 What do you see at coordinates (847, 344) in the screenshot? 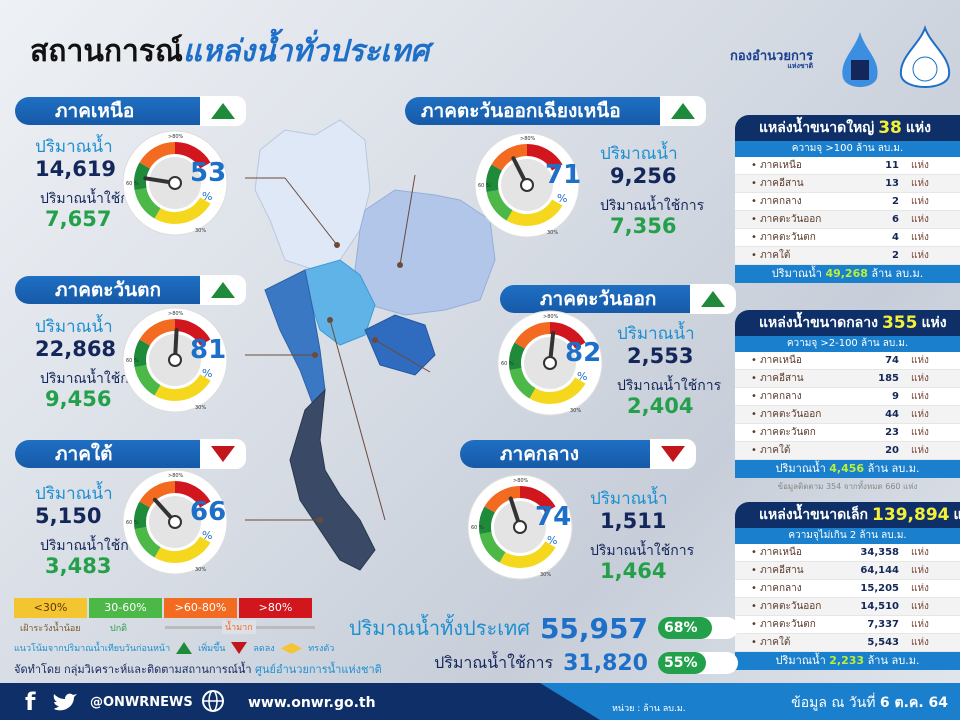
I see `table-subtitle: ความจุ >2-100 ล้าน ลบ.ม.` at bounding box center [847, 344].